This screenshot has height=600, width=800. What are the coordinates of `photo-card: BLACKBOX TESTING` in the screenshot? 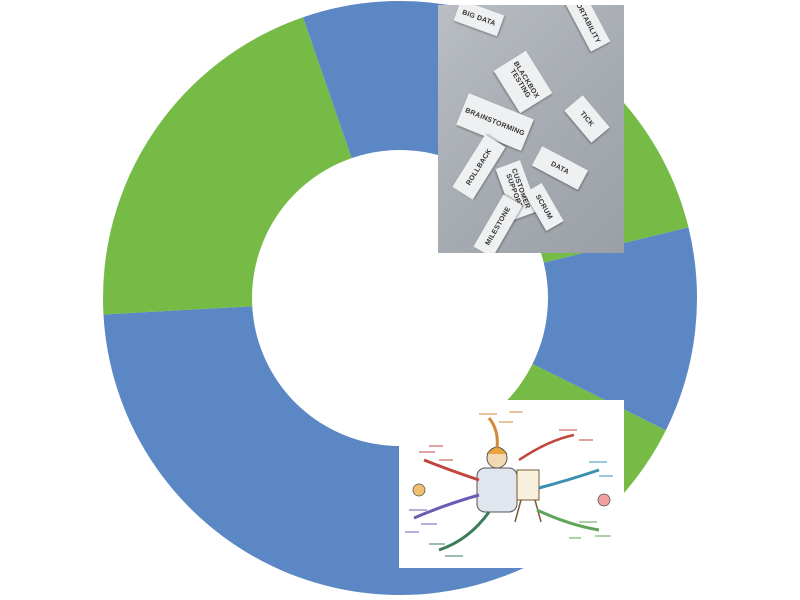 It's located at (523, 82).